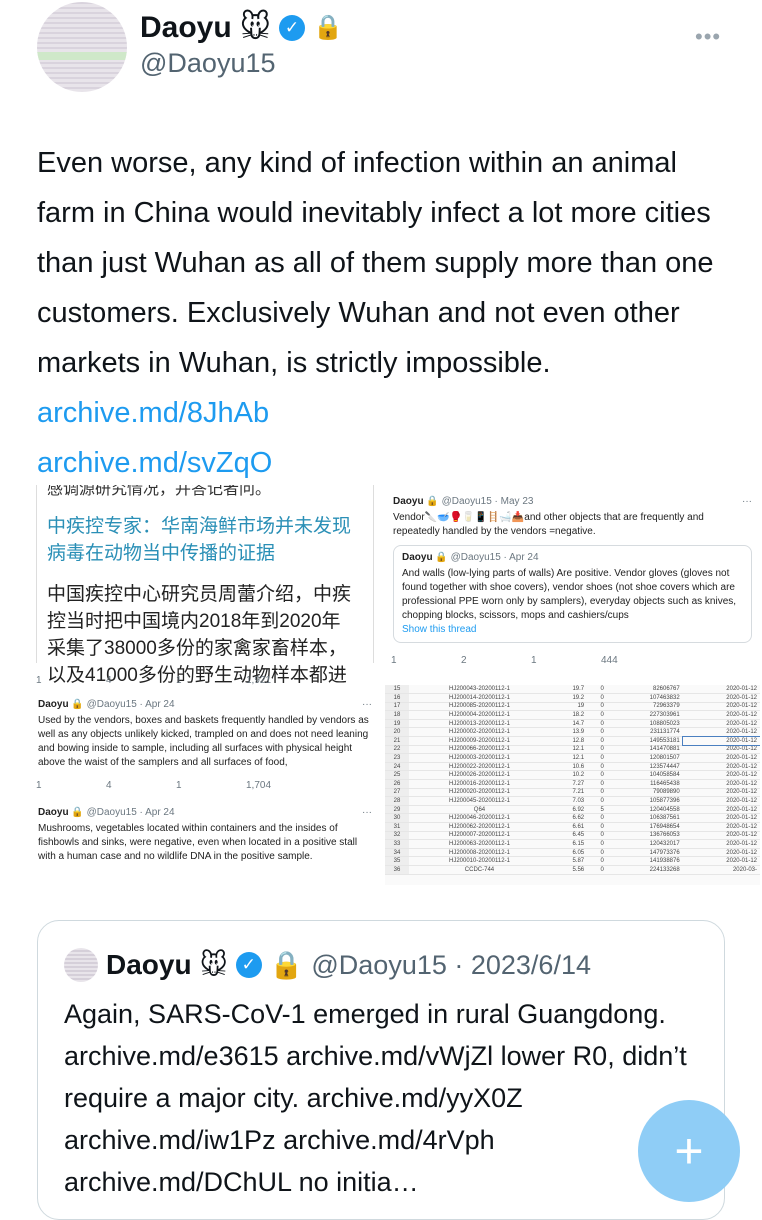 This screenshot has height=1220, width=762. I want to click on table-cell: HJ200066-20200112-1, so click(479, 750).